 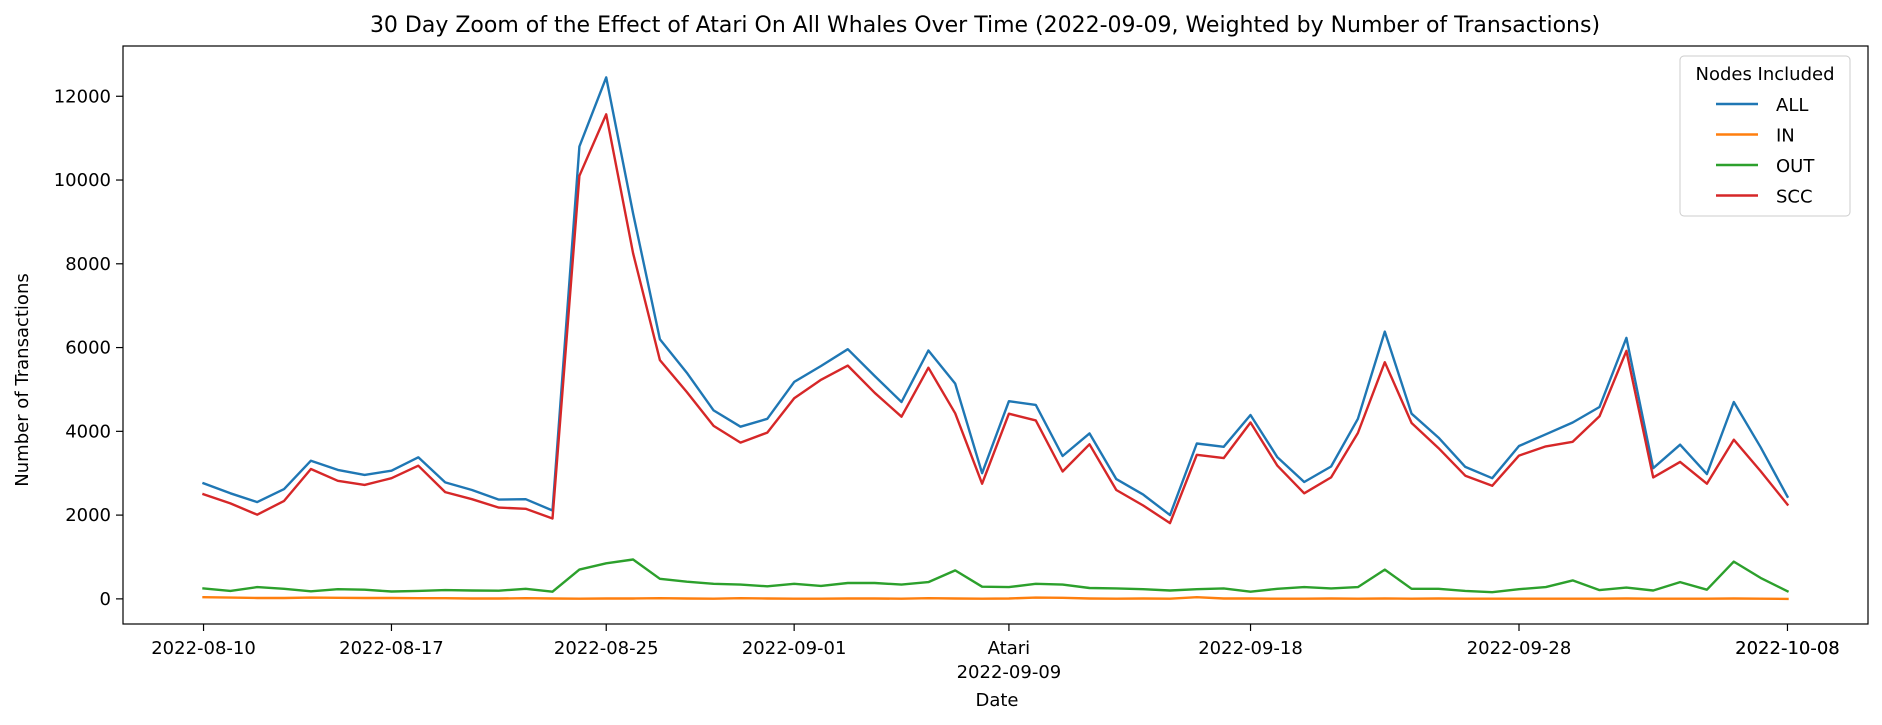 I want to click on y-tick-label: 6000, so click(x=88, y=348).